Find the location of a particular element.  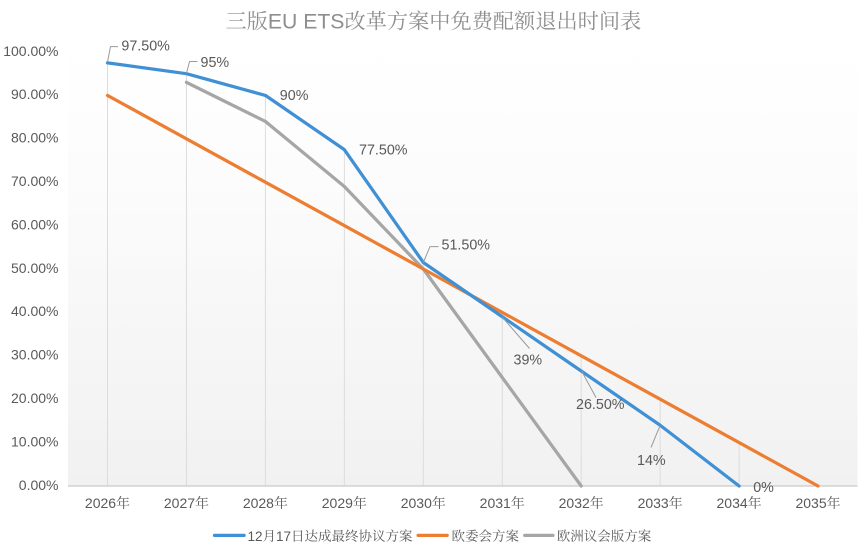

svg-text: 2030 is located at coordinates (416, 503).